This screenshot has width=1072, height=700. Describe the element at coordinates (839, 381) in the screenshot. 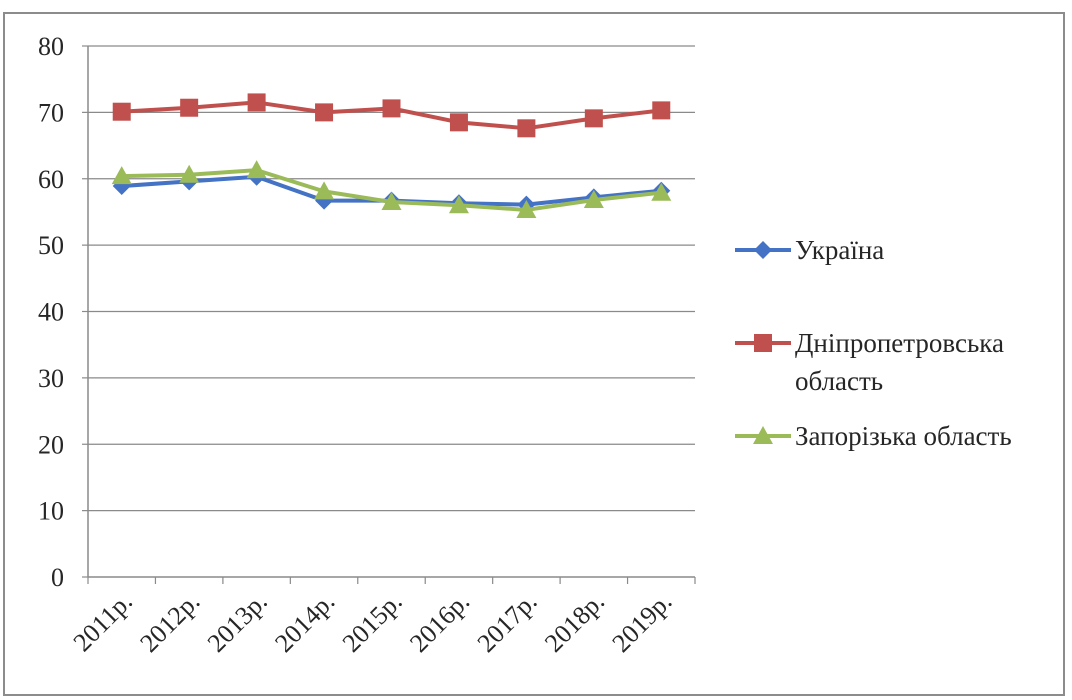

I see `legend-label: область` at that location.